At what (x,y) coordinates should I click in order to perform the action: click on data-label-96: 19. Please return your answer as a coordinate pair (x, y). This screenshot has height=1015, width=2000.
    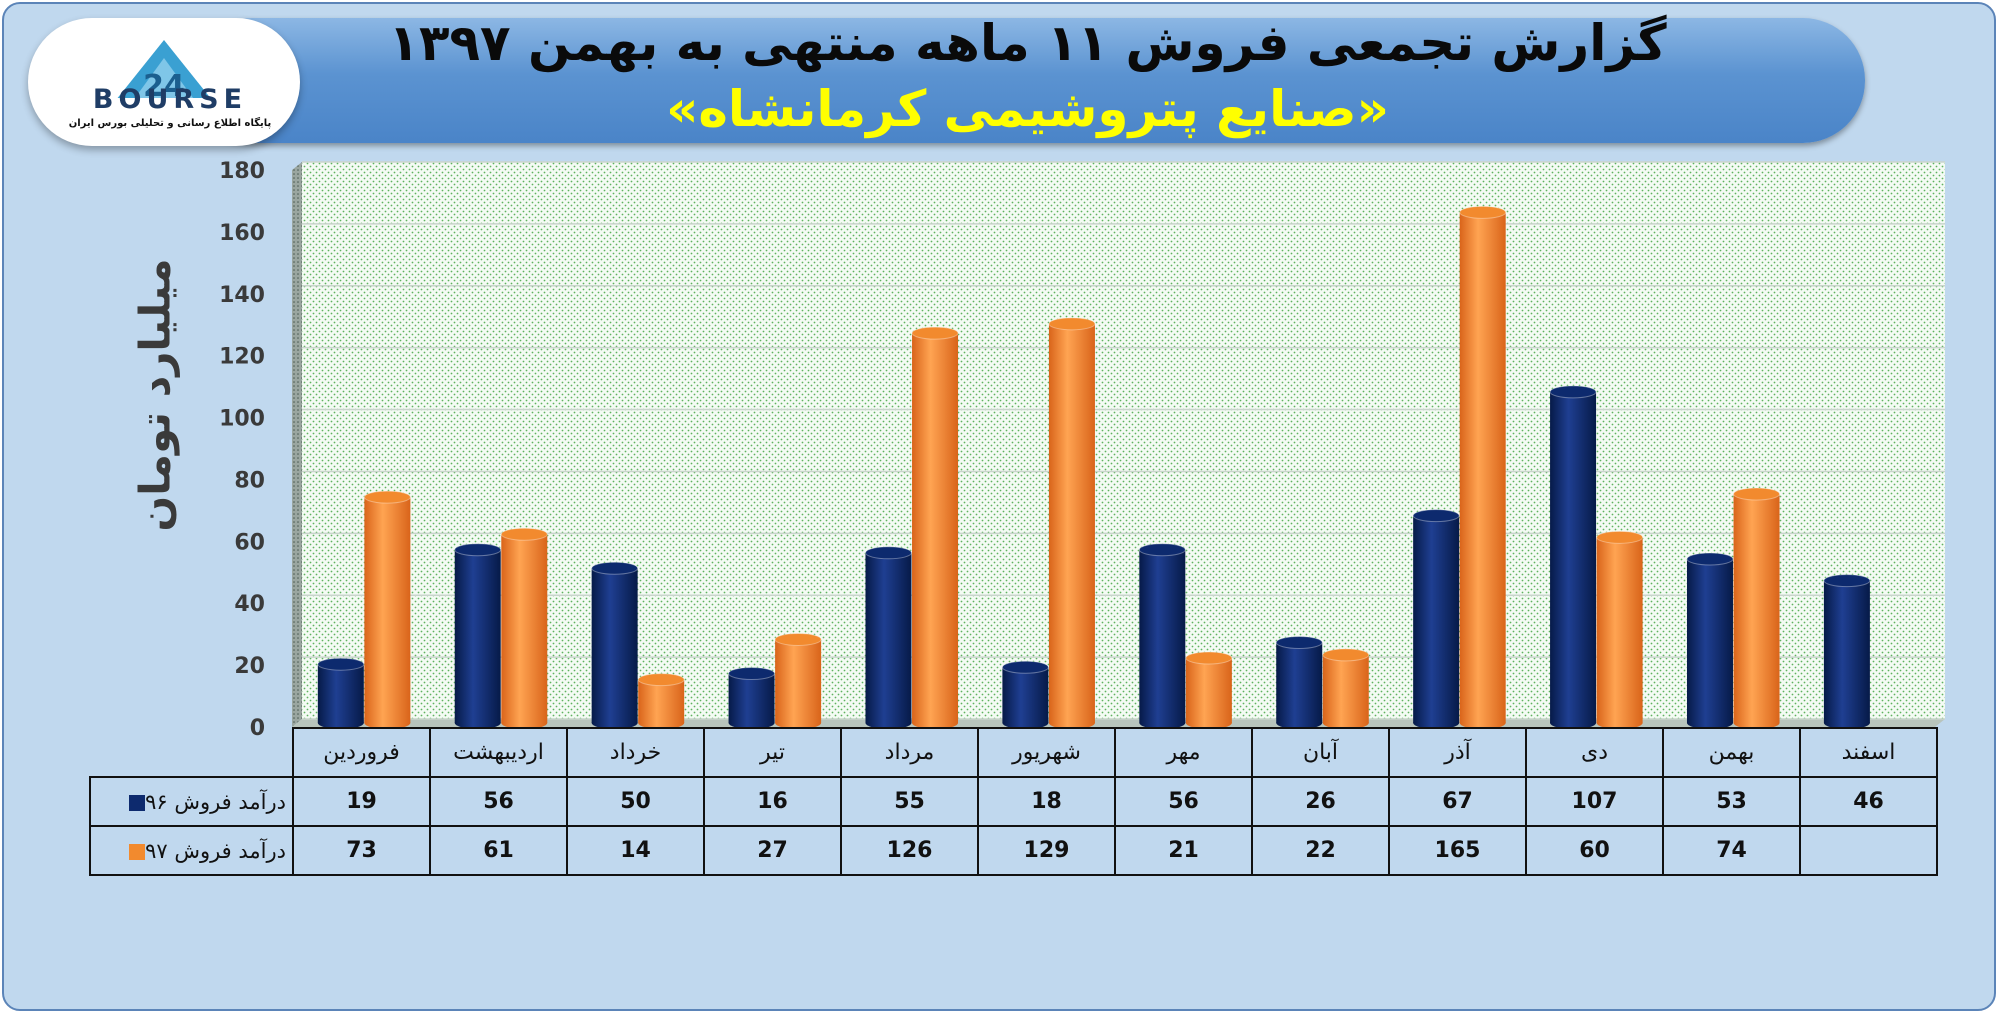
    Looking at the image, I should click on (361, 801).